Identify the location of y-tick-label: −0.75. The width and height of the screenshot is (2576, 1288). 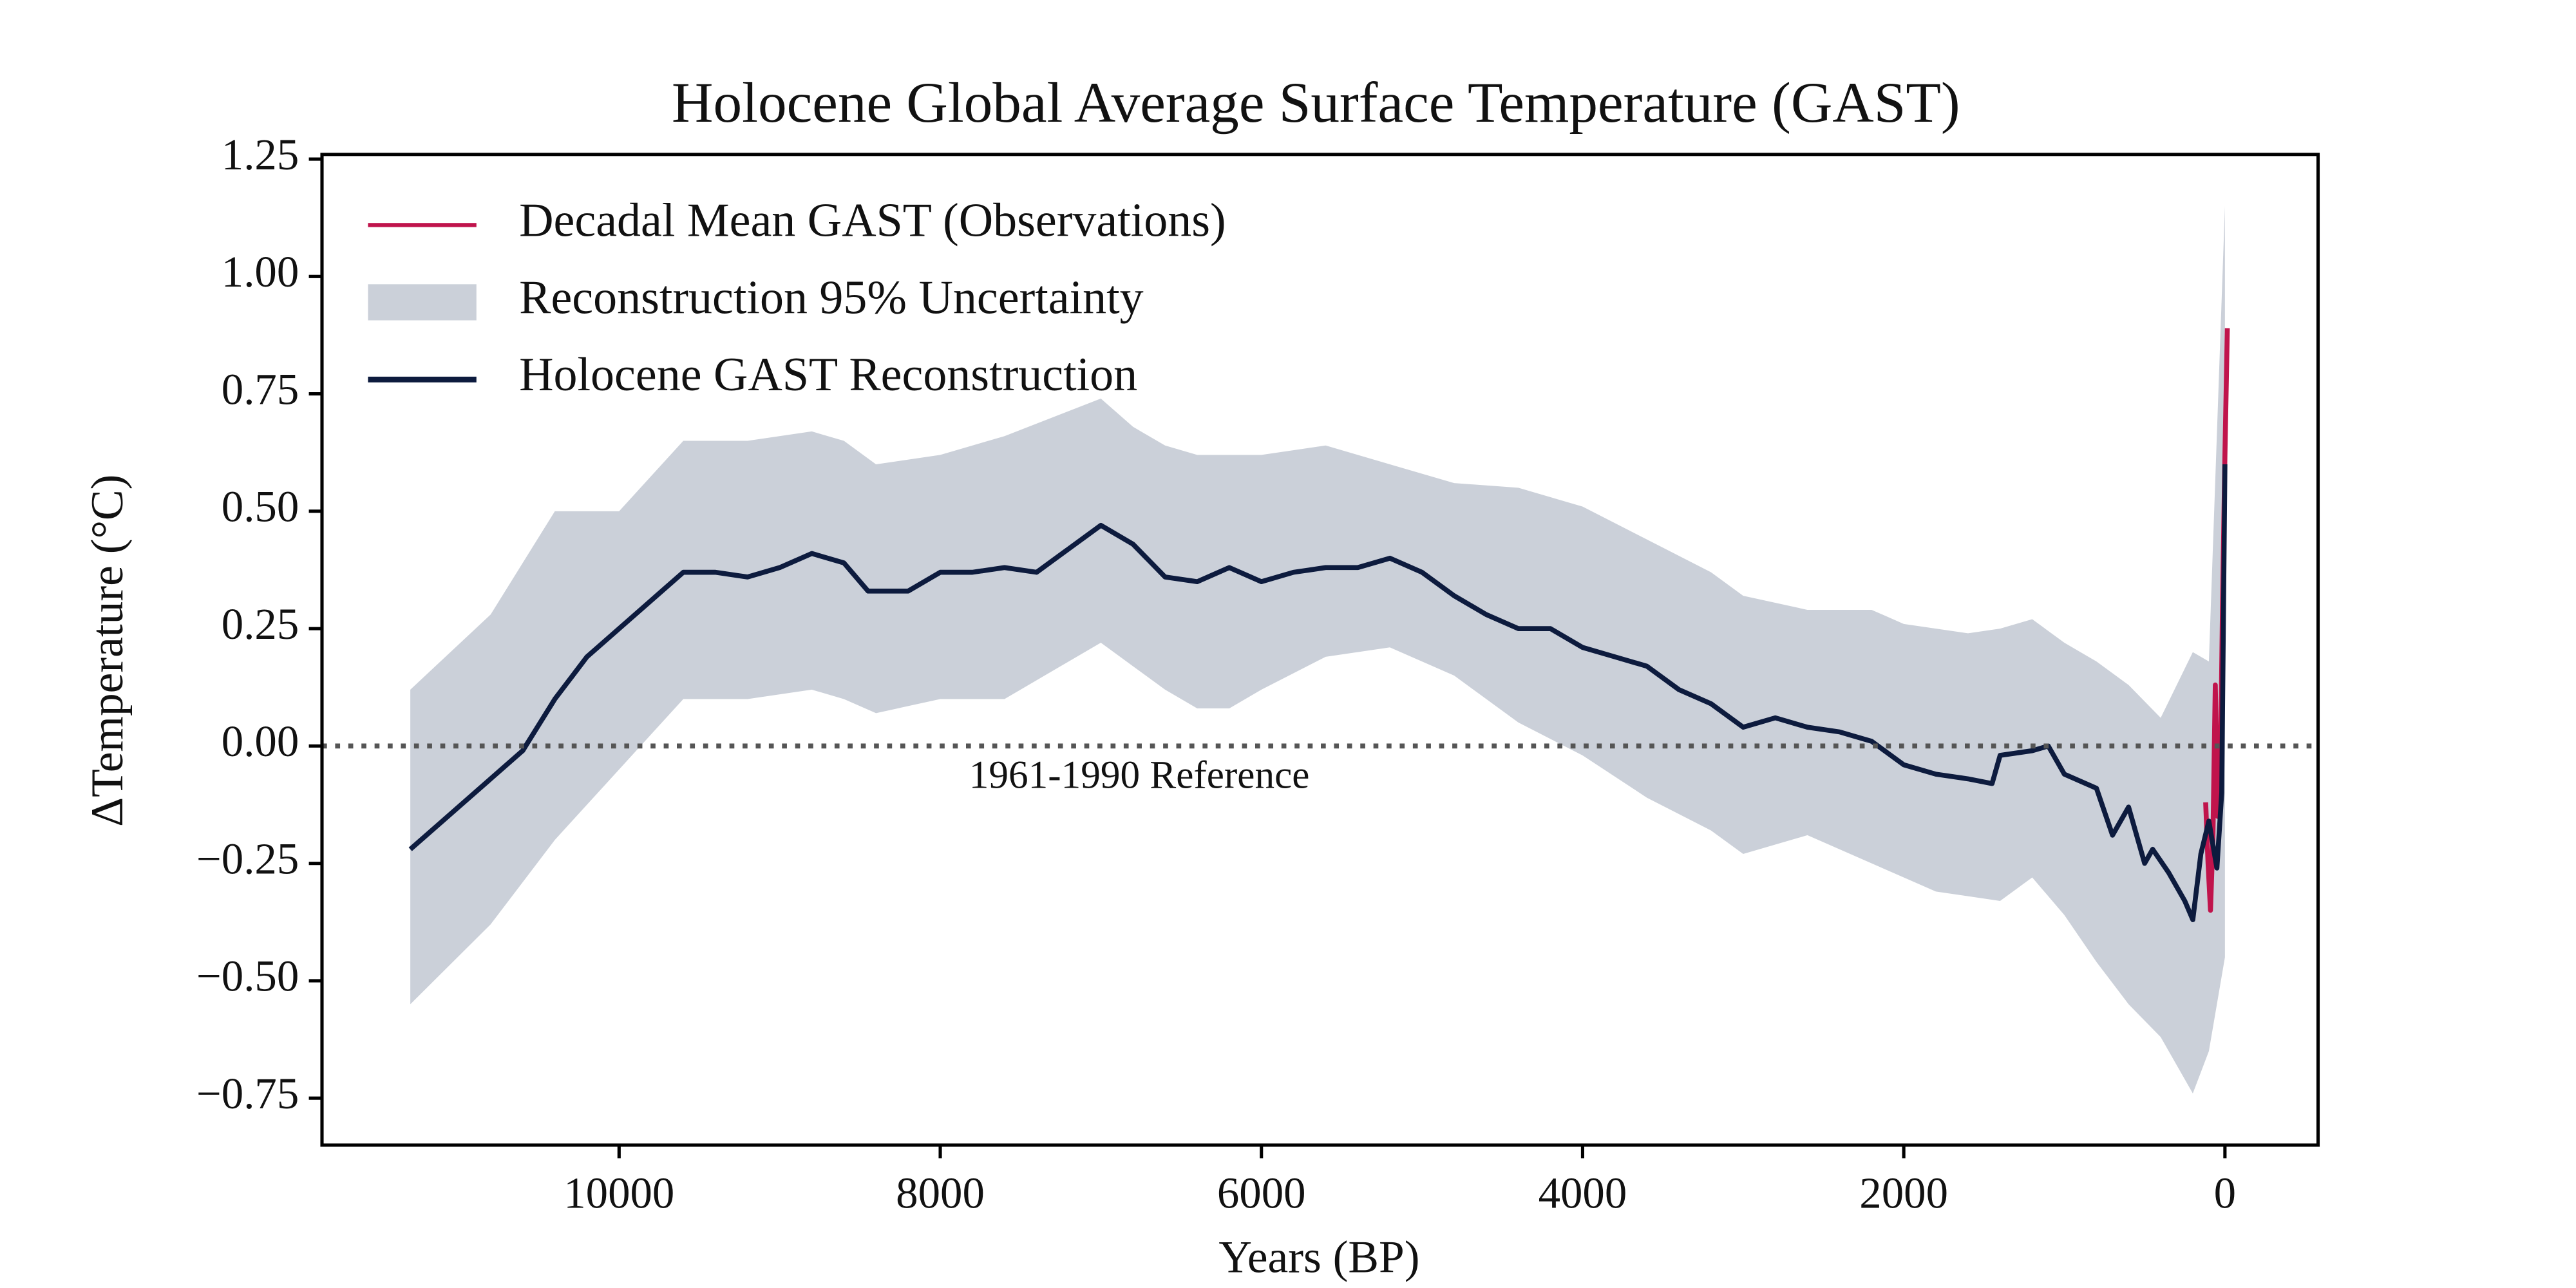
(248, 1093).